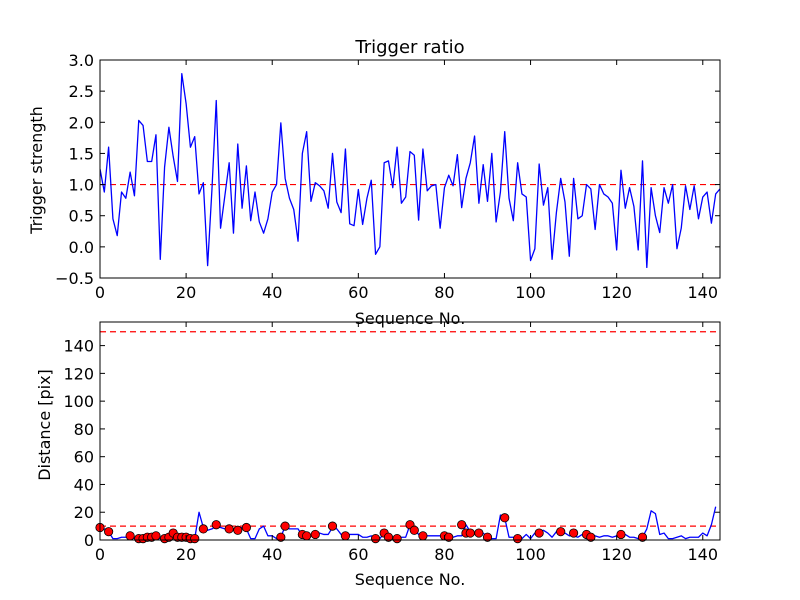 The image size is (800, 600). What do you see at coordinates (44, 425) in the screenshot?
I see `y-axis-label: Distance [pix]` at bounding box center [44, 425].